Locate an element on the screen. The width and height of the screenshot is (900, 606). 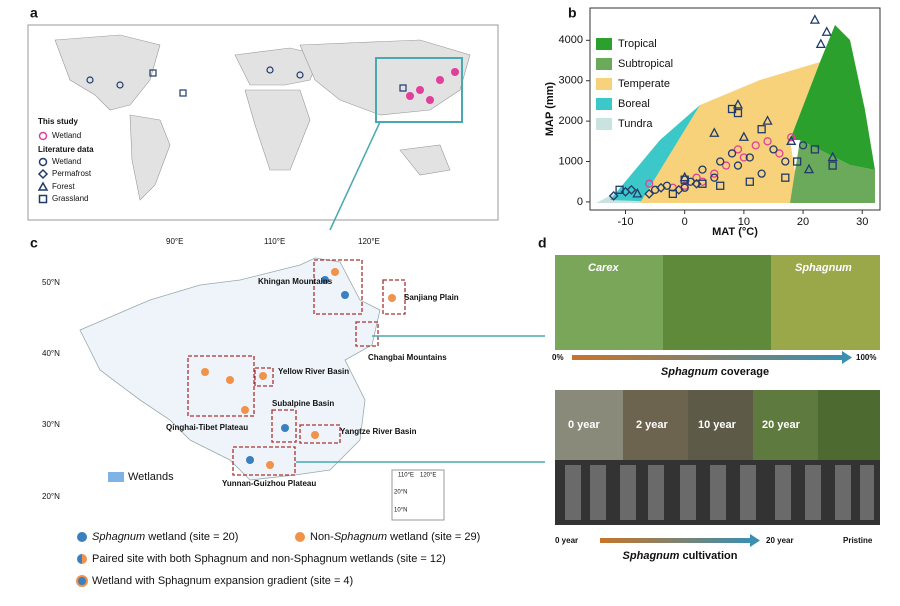
lat-label: 30°N is located at coordinates (51, 424).